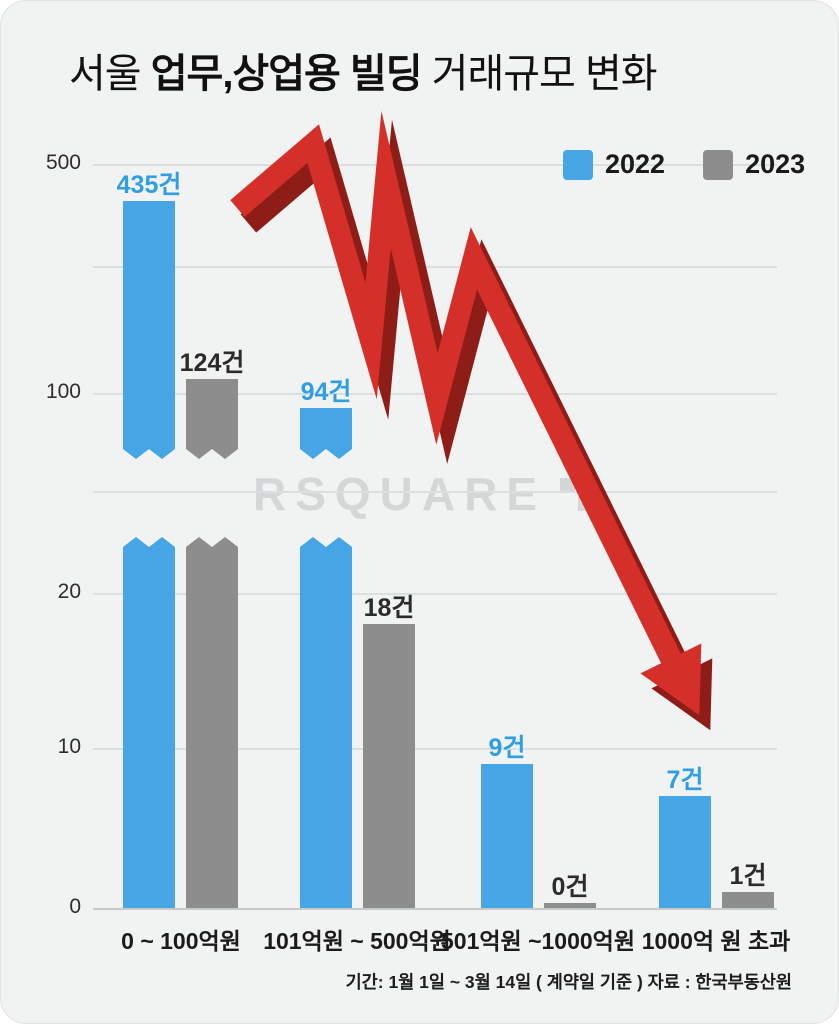 The height and width of the screenshot is (1024, 839). What do you see at coordinates (578, 164) in the screenshot?
I see `legend-swatch-2022` at bounding box center [578, 164].